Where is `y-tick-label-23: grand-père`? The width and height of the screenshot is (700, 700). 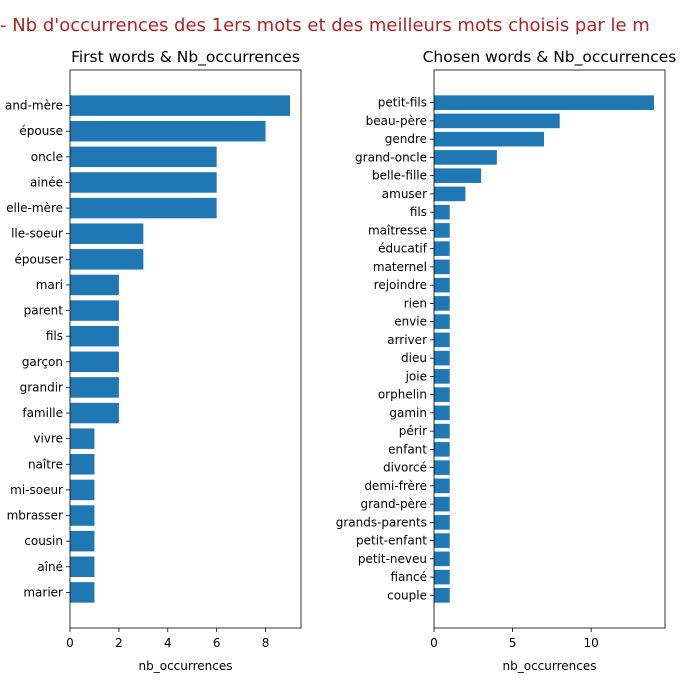
y-tick-label-23: grand-père is located at coordinates (393, 504).